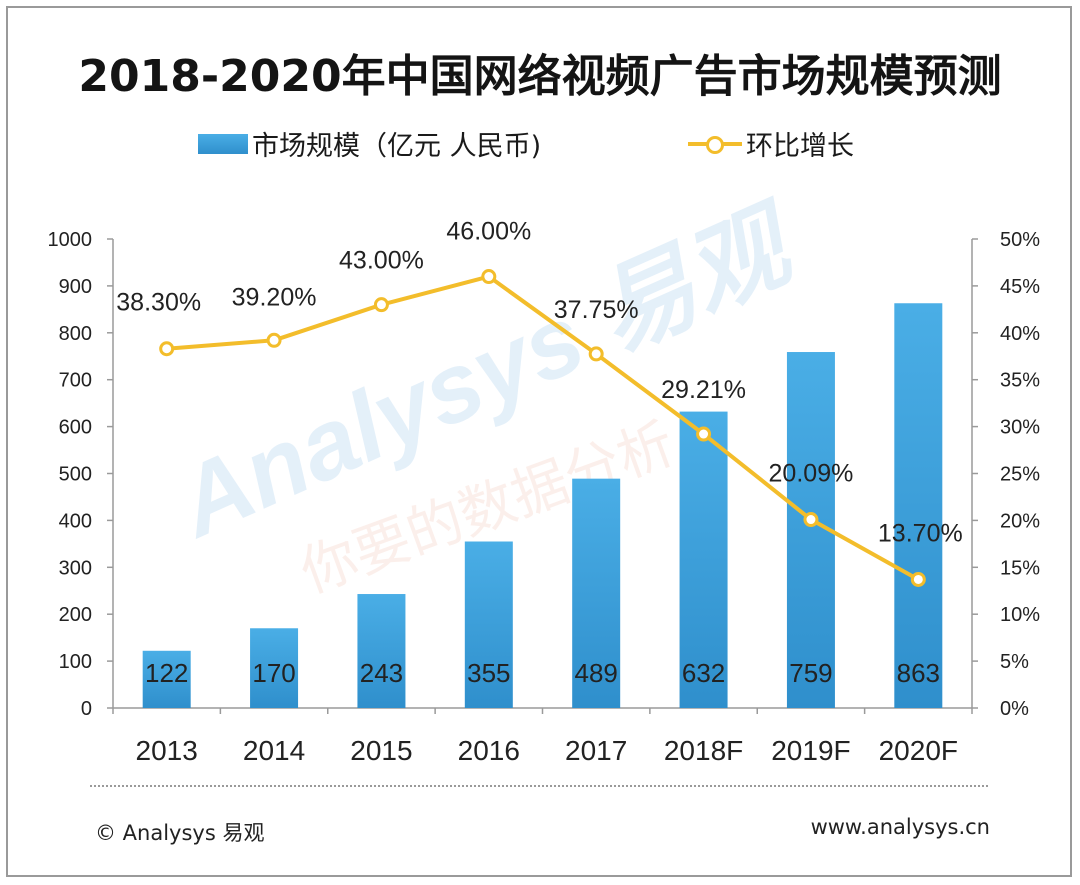 The width and height of the screenshot is (1080, 885). What do you see at coordinates (1020, 521) in the screenshot?
I see `right-tick-label: 20%` at bounding box center [1020, 521].